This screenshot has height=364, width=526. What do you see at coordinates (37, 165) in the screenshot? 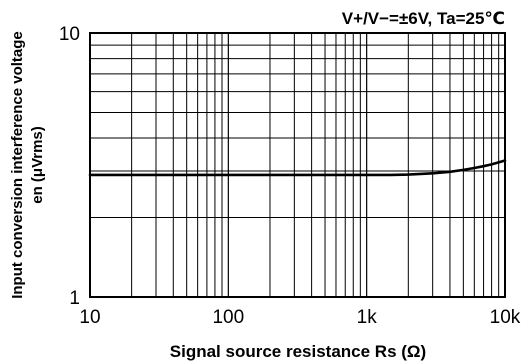
I see `y-axis-label-line2: en (μVrms)` at bounding box center [37, 165].